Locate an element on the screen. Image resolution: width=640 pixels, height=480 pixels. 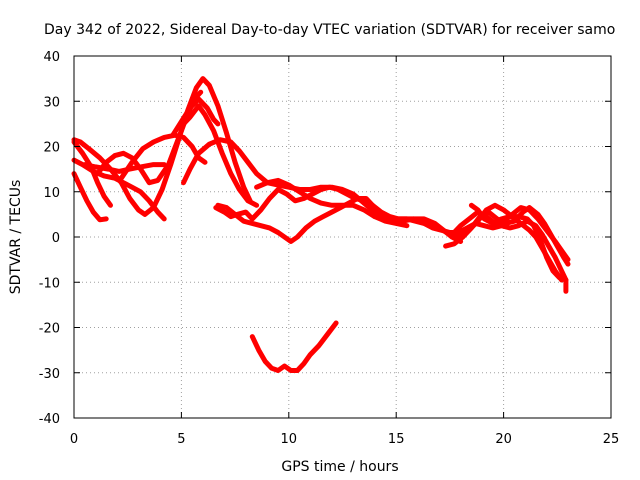
x-tick-label: 15 is located at coordinates (396, 439).